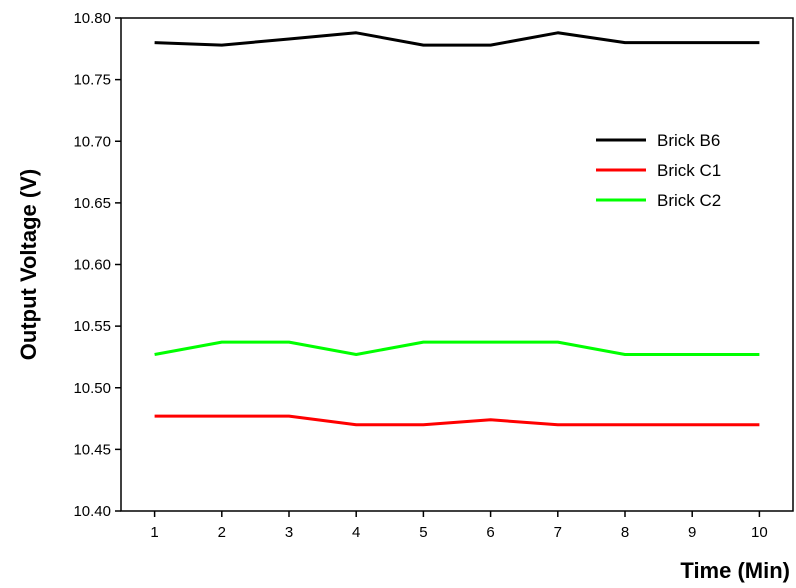  What do you see at coordinates (423, 532) in the screenshot?
I see `x-tick-label: 5` at bounding box center [423, 532].